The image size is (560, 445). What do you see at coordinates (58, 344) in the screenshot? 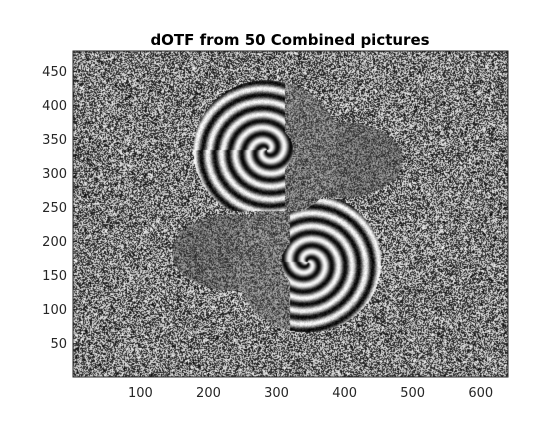
I see `y-tick-label: 50` at bounding box center [58, 344].